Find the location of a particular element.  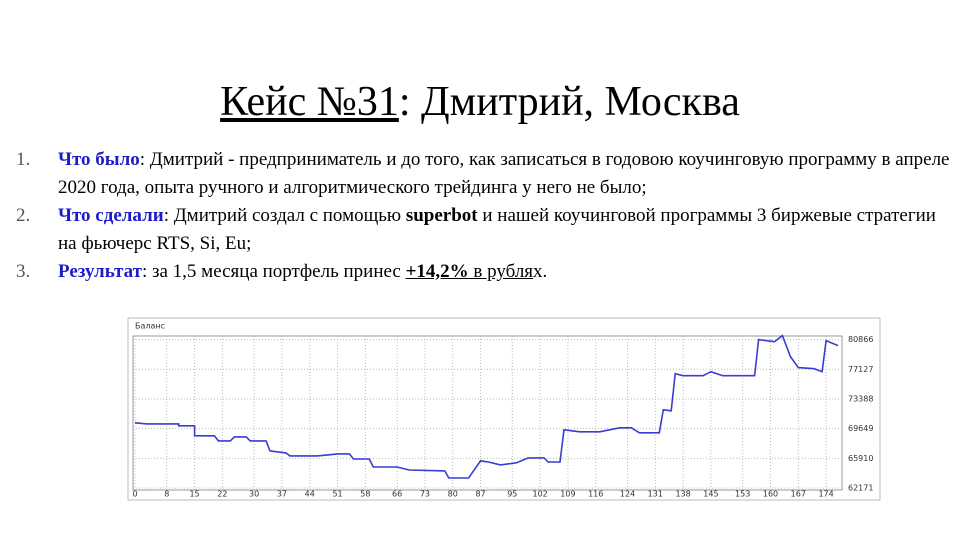

x-tick-label: 22 is located at coordinates (222, 494).